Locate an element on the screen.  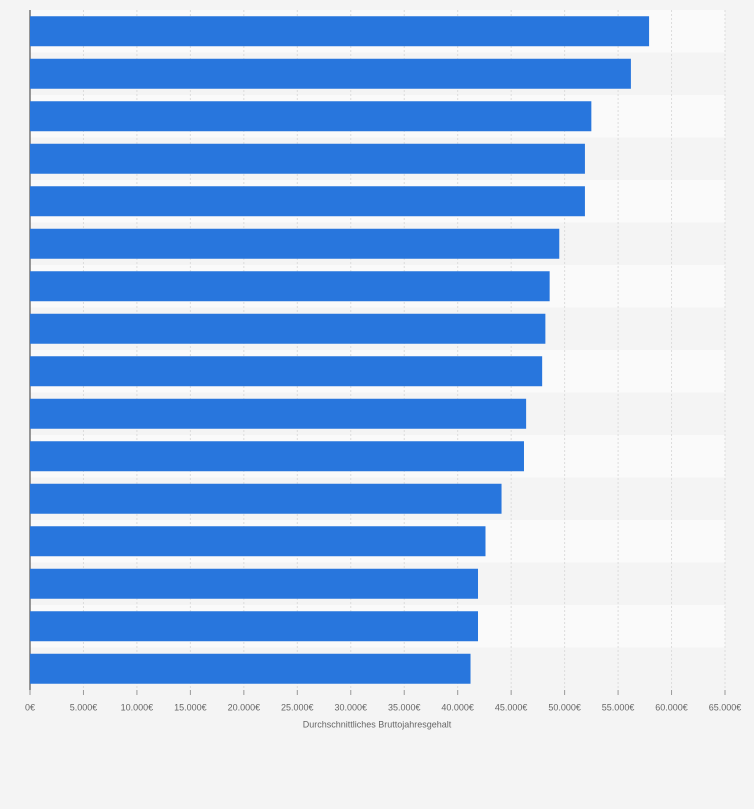
x-tick-label: 0€ is located at coordinates (30, 707).